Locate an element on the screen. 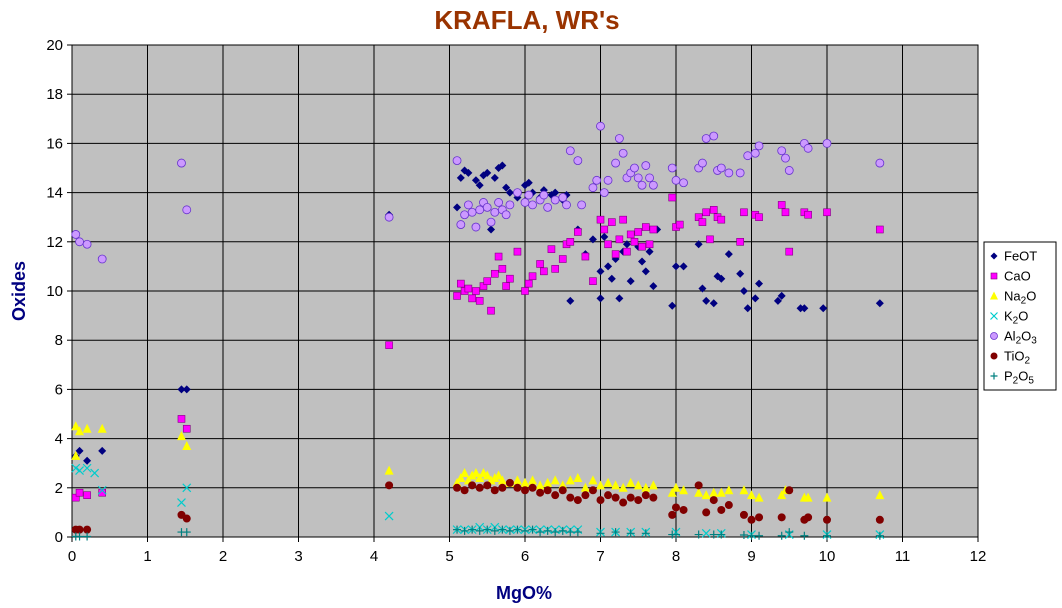 The height and width of the screenshot is (608, 1062). legend-label: FeOT is located at coordinates (1020, 256).